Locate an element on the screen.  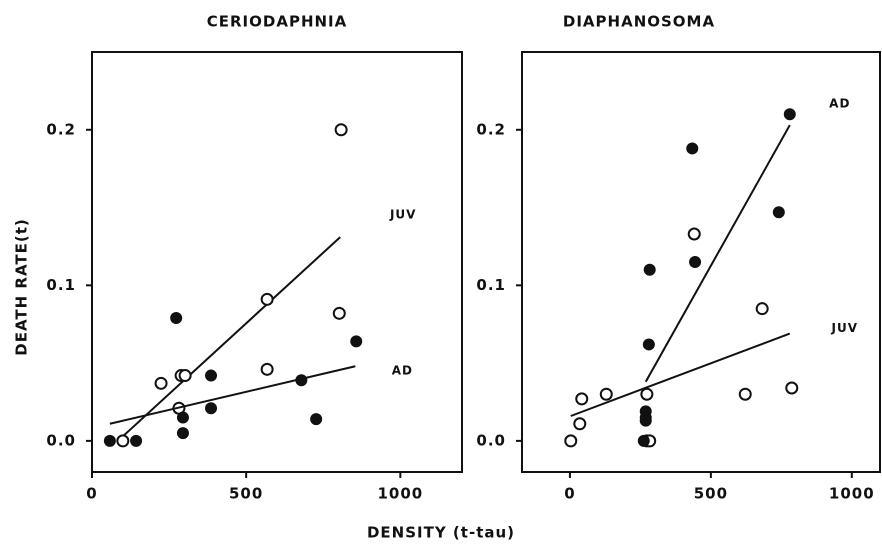
panel-title: CERIODAPHNIA is located at coordinates (277, 22).